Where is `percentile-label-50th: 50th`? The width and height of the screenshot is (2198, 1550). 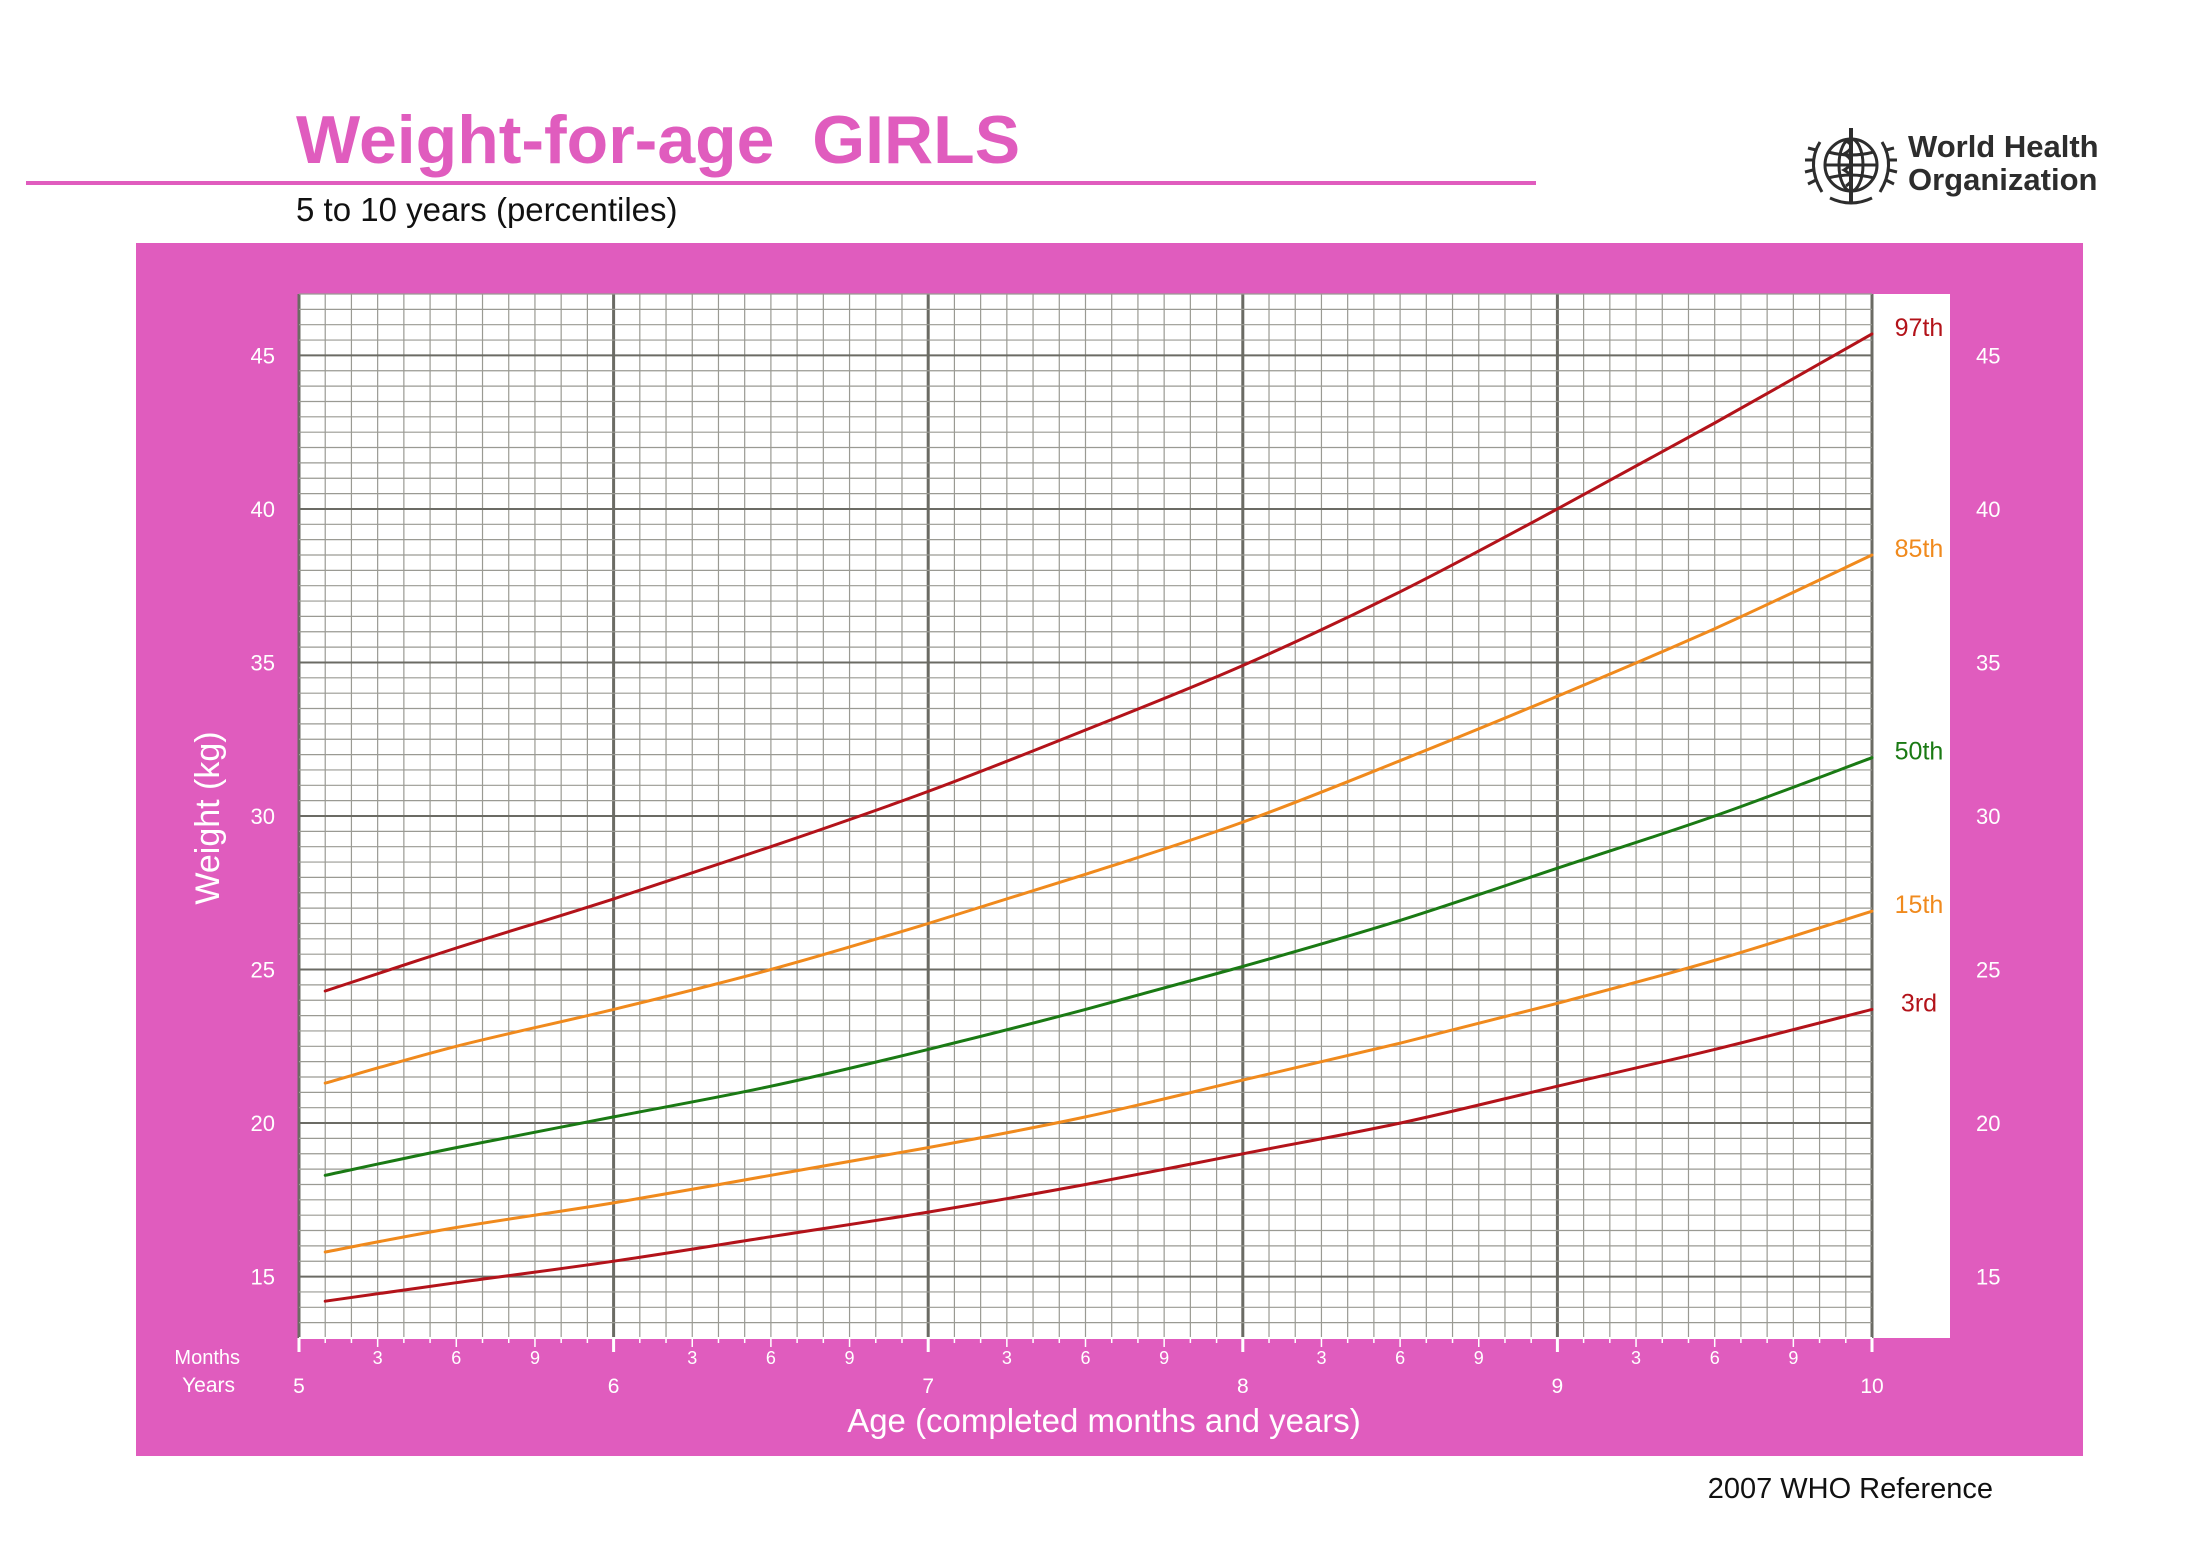
percentile-label-50th: 50th is located at coordinates (1919, 752).